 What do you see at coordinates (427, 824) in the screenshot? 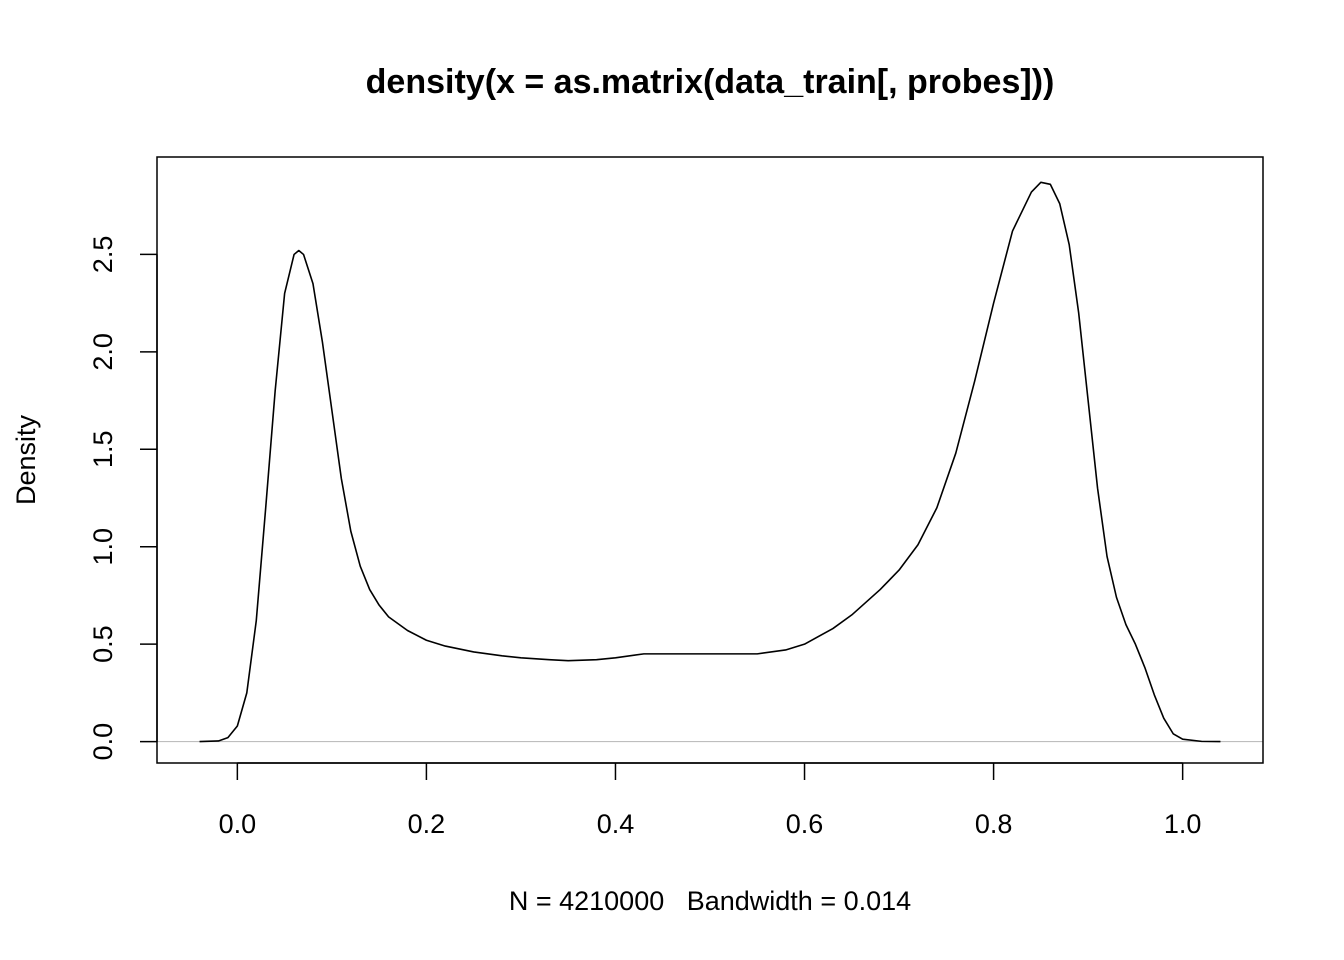
I see `x-tick-label: 0.2` at bounding box center [427, 824].